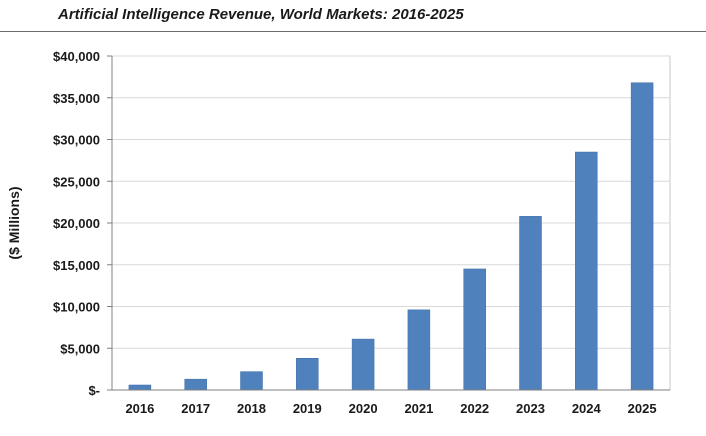  I want to click on y-tick-label: $5,000, so click(80, 348).